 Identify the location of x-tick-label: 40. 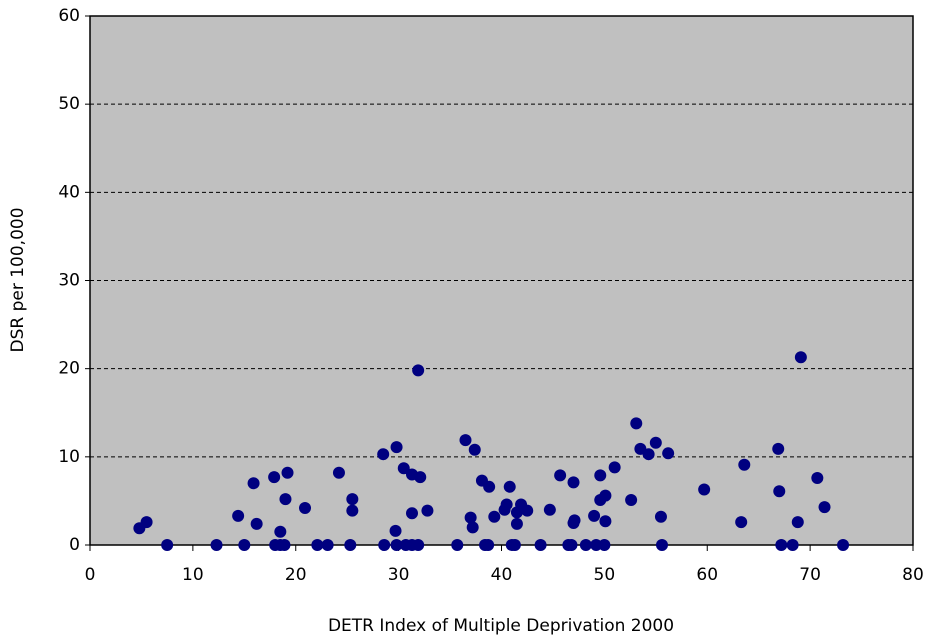
(502, 575).